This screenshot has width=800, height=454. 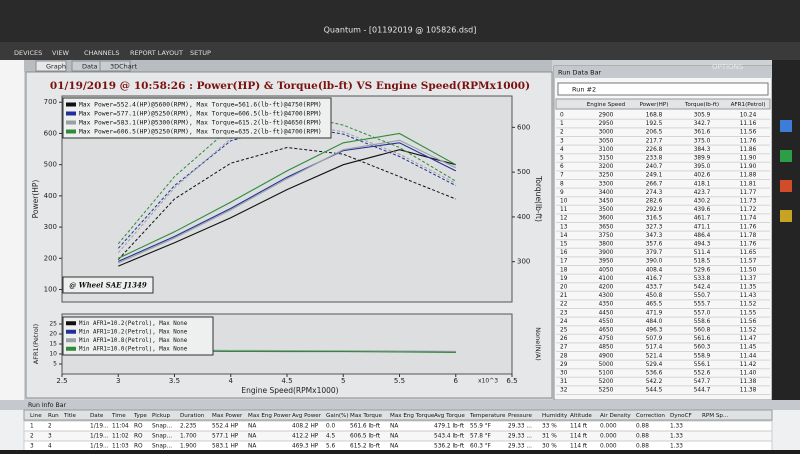 I want to click on table-cell: 10, so click(x=564, y=202).